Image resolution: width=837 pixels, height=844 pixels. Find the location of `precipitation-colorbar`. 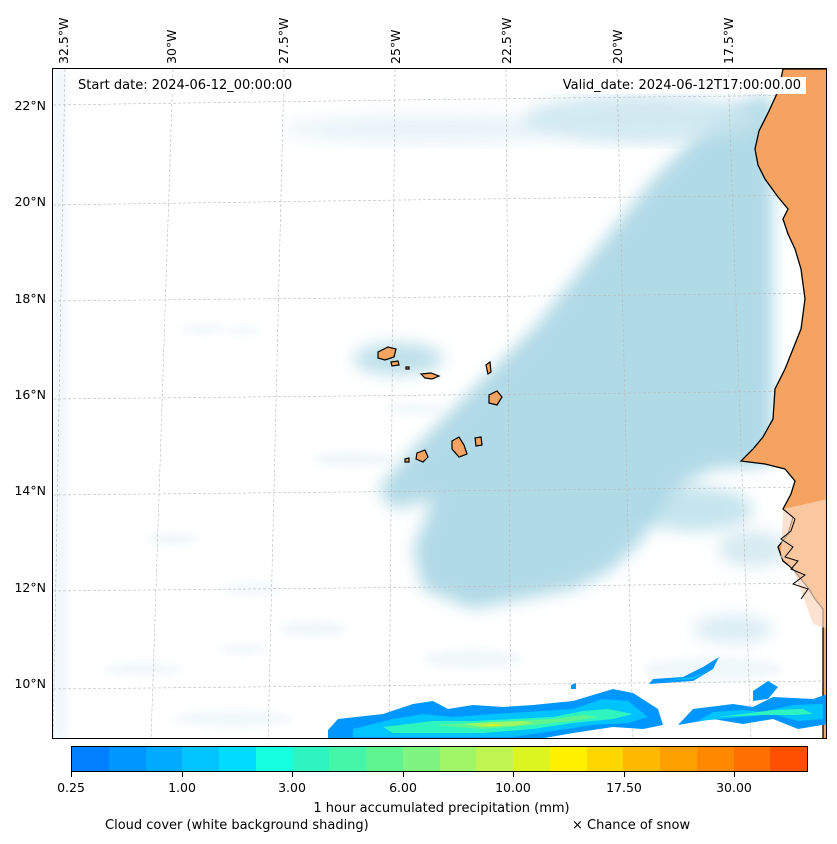

precipitation-colorbar is located at coordinates (439, 759).